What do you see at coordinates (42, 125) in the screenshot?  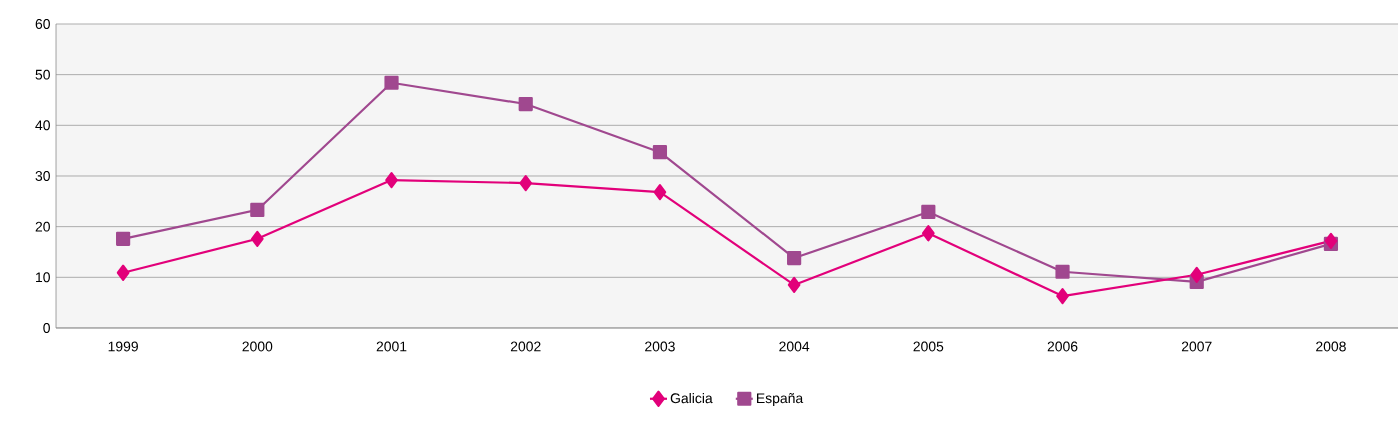 I see `y-tick-label: 40` at bounding box center [42, 125].